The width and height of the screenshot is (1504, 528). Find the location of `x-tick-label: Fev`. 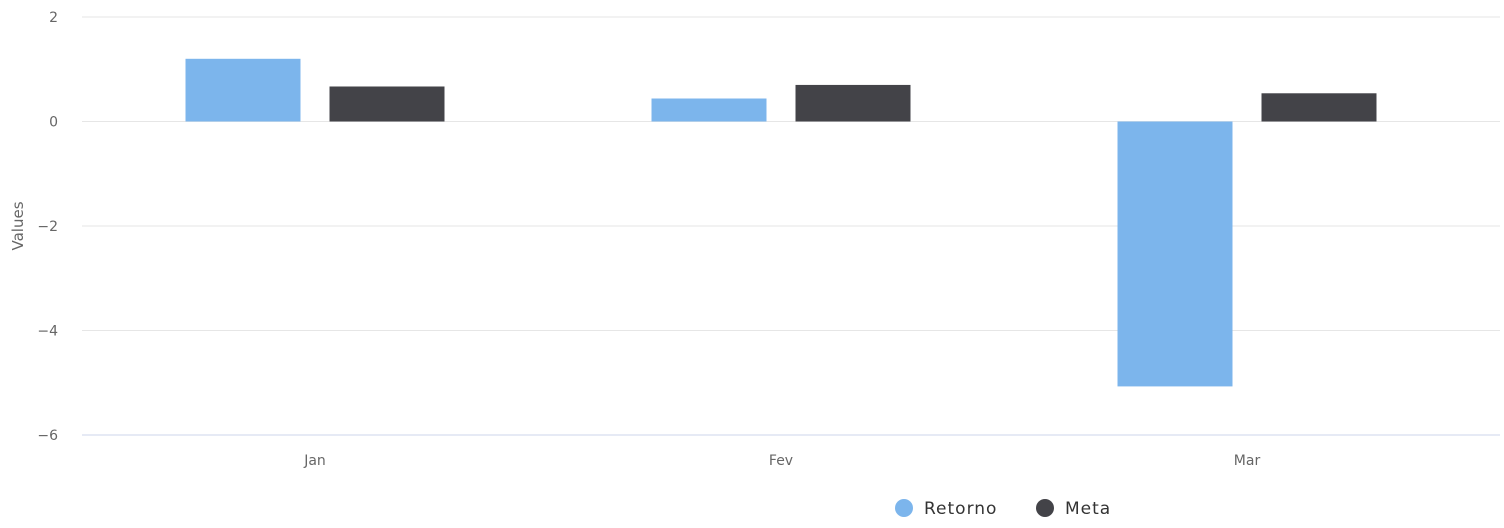

x-tick-label: Fev is located at coordinates (781, 461).